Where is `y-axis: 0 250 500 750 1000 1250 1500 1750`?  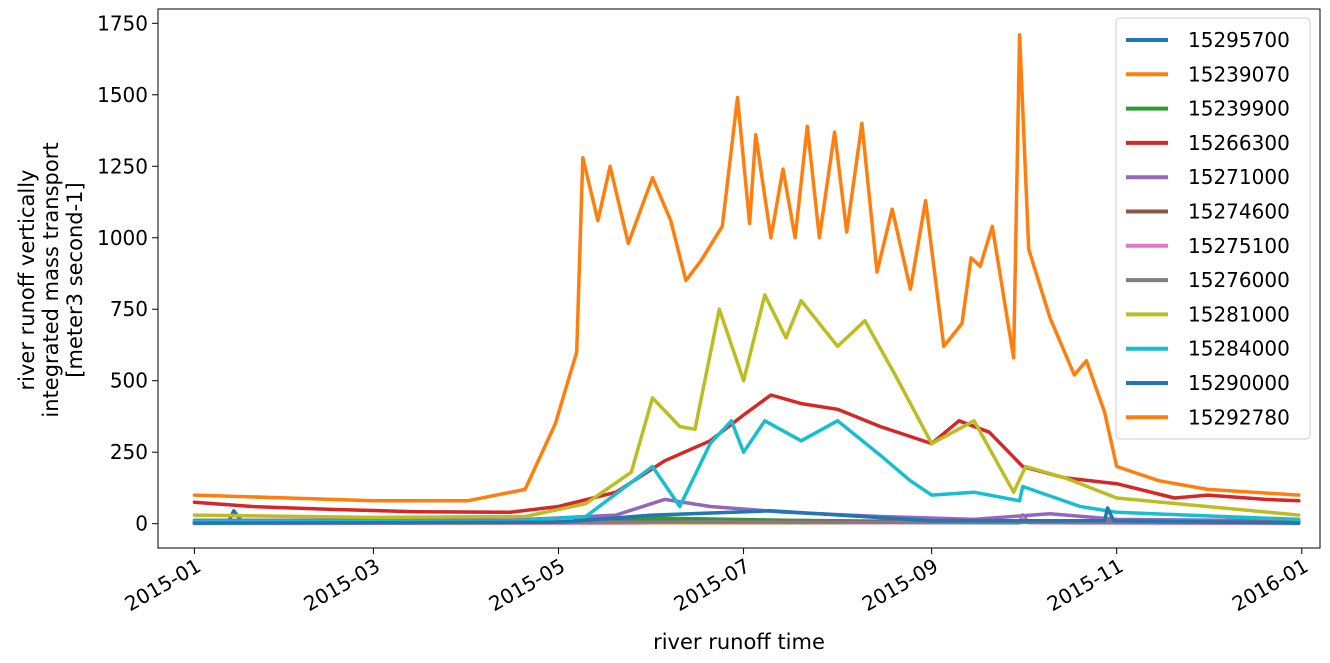
y-axis: 0 250 500 750 1000 1250 1500 1750 is located at coordinates (127, 273).